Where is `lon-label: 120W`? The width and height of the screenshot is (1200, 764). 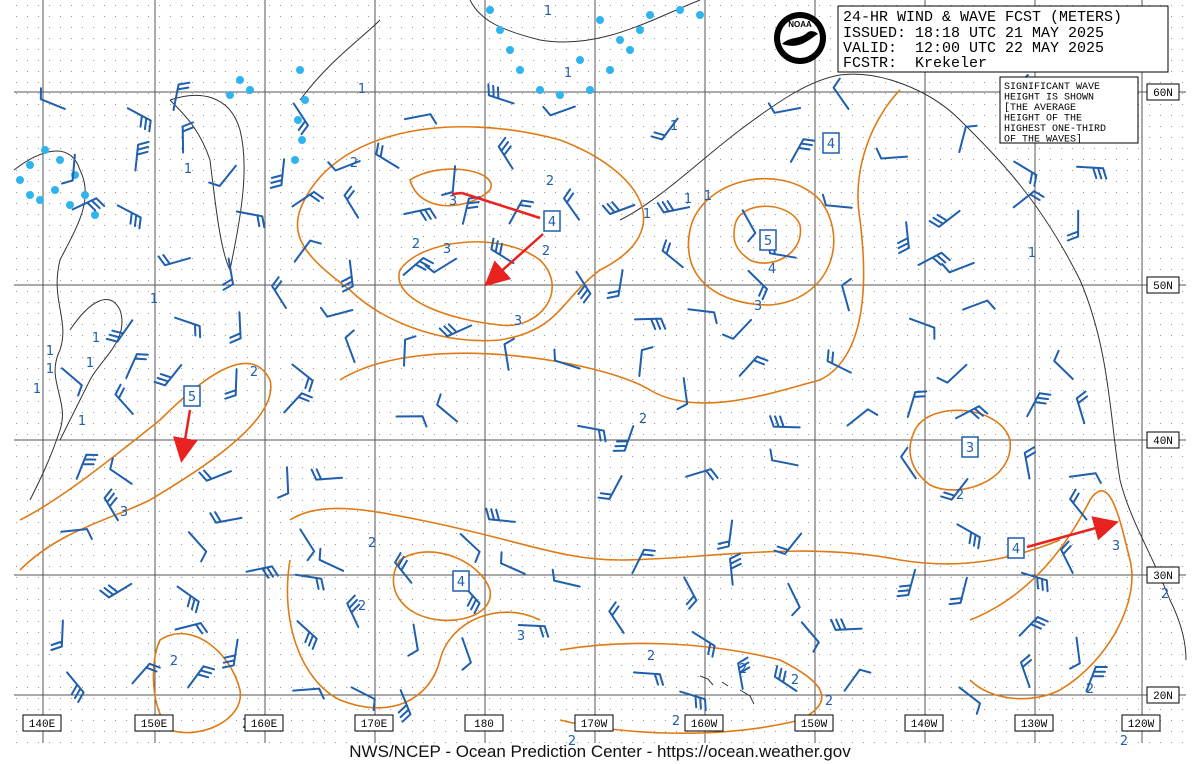
lon-label: 120W is located at coordinates (1141, 725).